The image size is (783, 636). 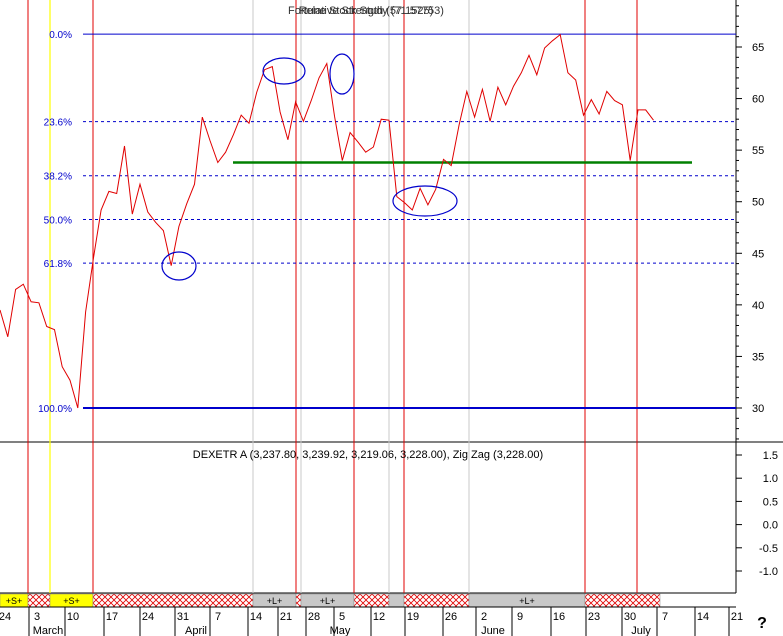 I want to click on x-month-label: June, so click(x=493, y=630).